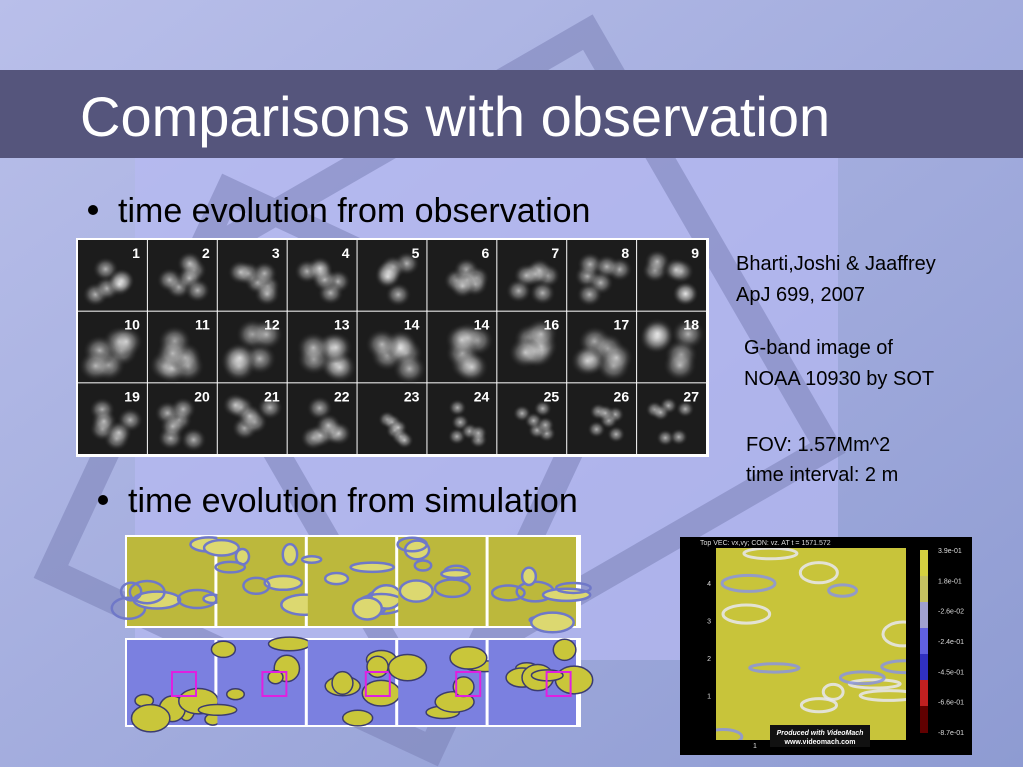 This screenshot has width=1023, height=767. Describe the element at coordinates (695, 253) in the screenshot. I see `frame-number: 9` at that location.